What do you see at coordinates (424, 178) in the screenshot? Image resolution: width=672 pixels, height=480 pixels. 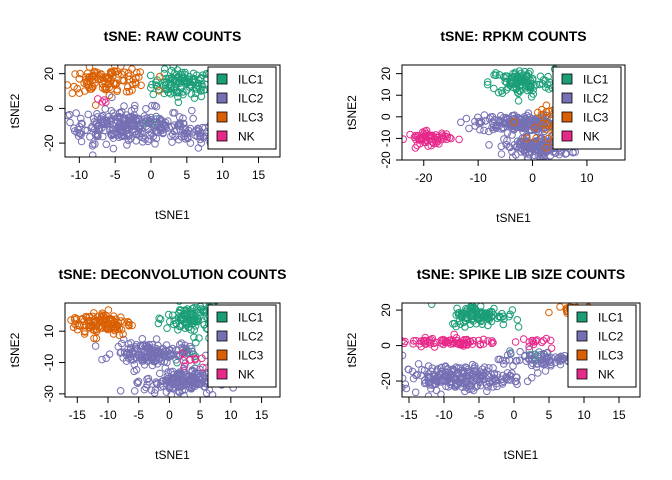 I see `x-tick-label: -20` at bounding box center [424, 178].